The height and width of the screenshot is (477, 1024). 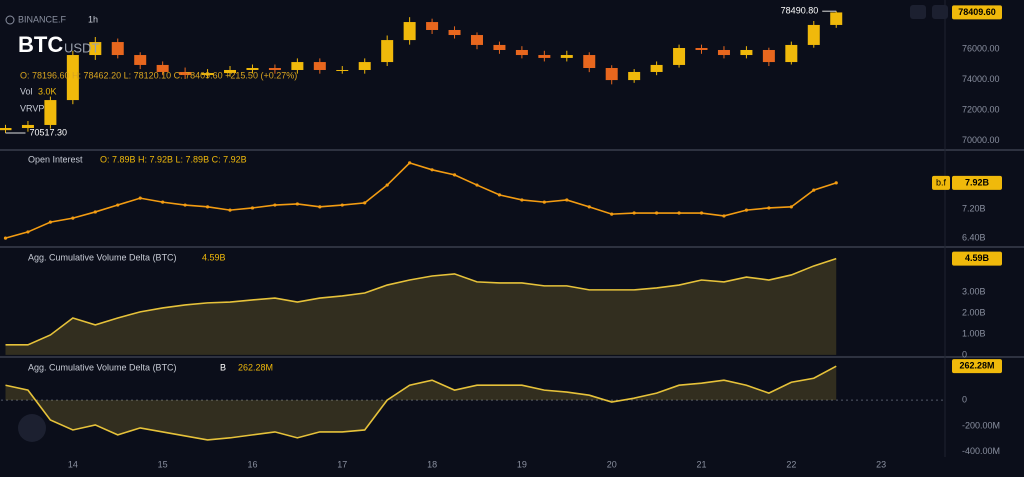 What do you see at coordinates (163, 464) in the screenshot?
I see `x-tick-label: 15` at bounding box center [163, 464].